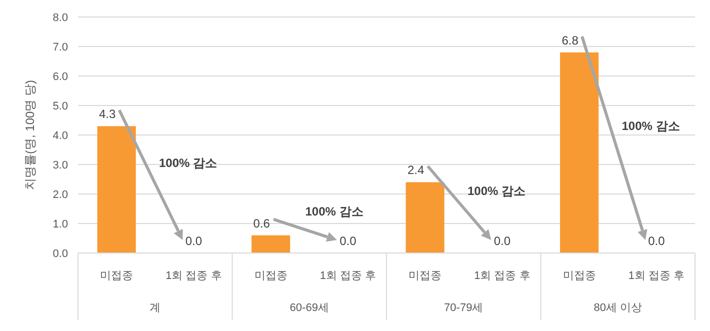 The height and width of the screenshot is (331, 710). What do you see at coordinates (261, 223) in the screenshot?
I see `data-label: 0.6` at bounding box center [261, 223].